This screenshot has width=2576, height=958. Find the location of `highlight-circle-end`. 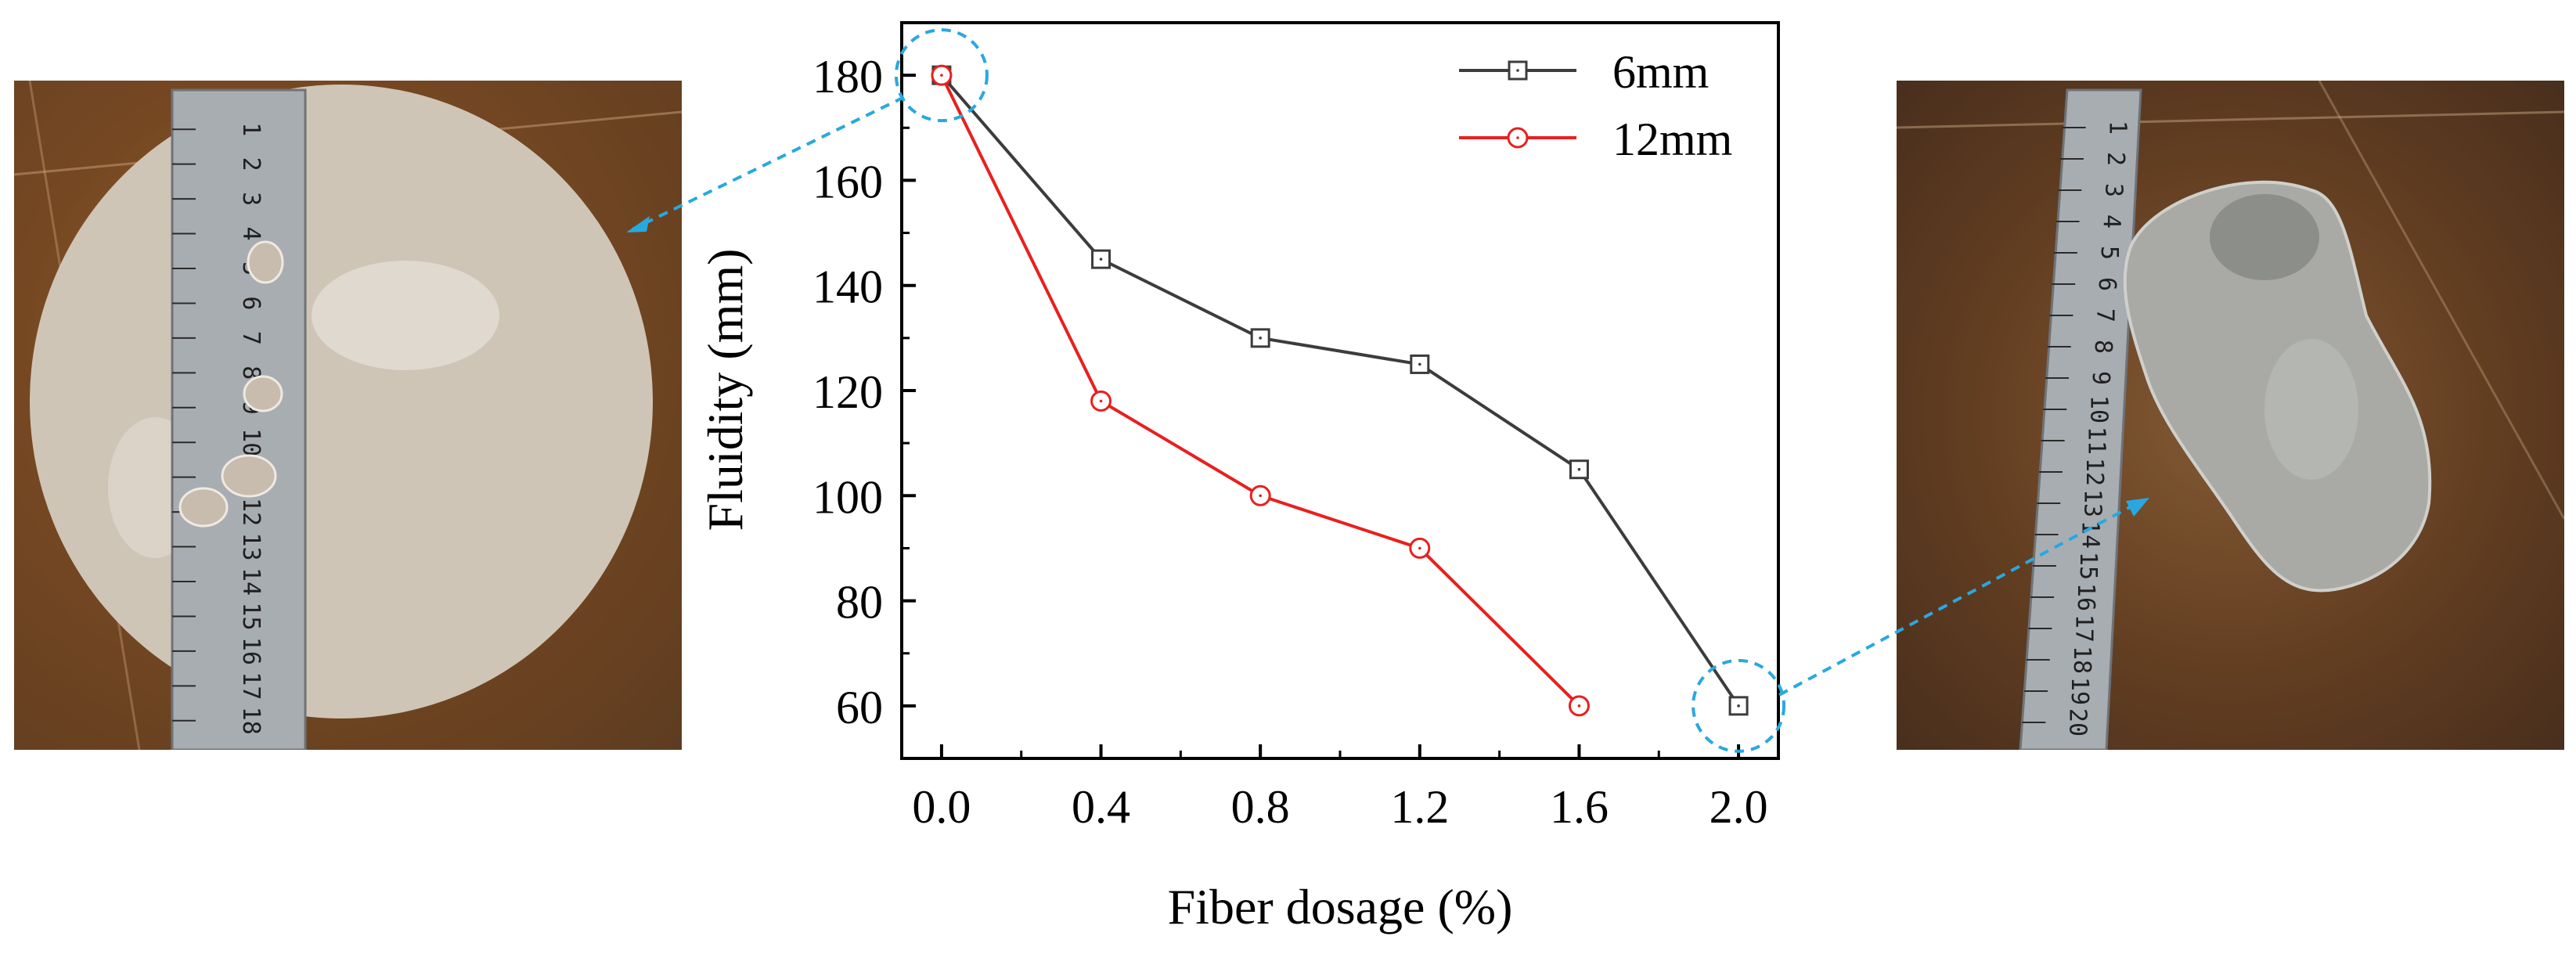

highlight-circle-end is located at coordinates (1739, 705).